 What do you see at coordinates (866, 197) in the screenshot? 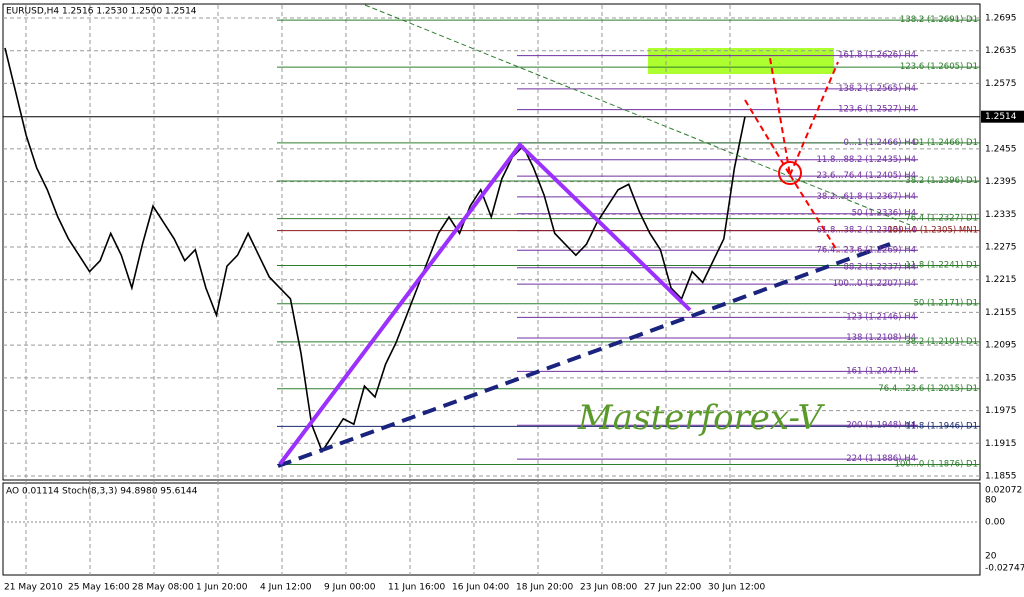
I see `fib-label: 38.2...61.8 (1.2367) H4` at bounding box center [866, 197].